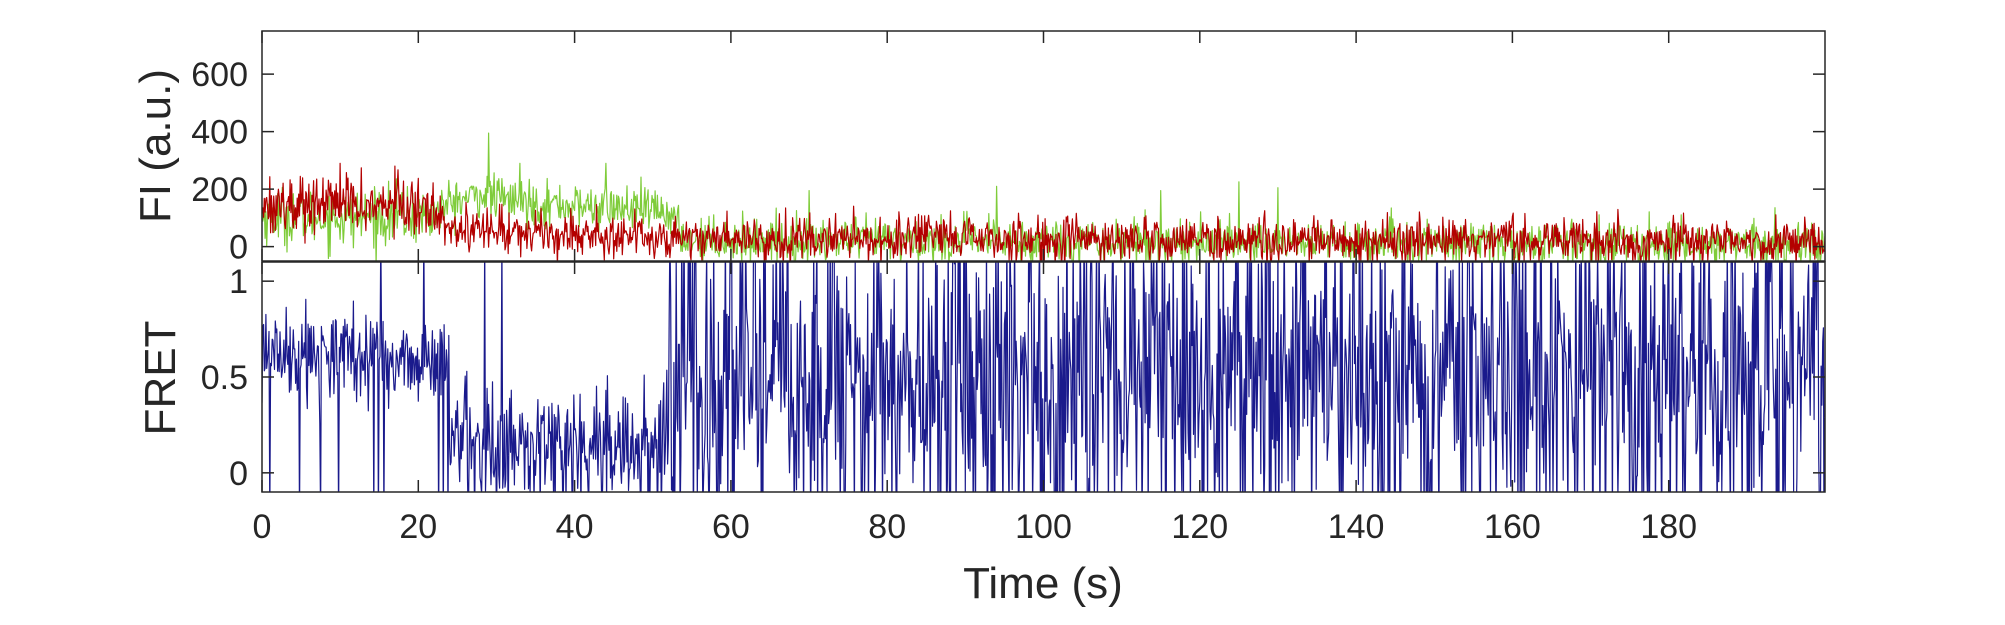 Image resolution: width=2005 pixels, height=625 pixels. I want to click on intensity-y-axis-label: FI (a.u.), so click(155, 146).